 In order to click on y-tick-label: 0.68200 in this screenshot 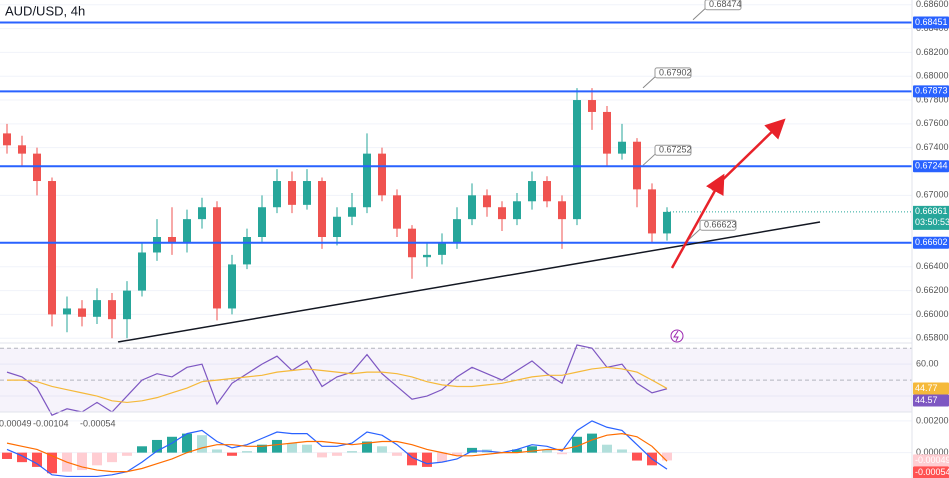, I will do `click(932, 52)`.